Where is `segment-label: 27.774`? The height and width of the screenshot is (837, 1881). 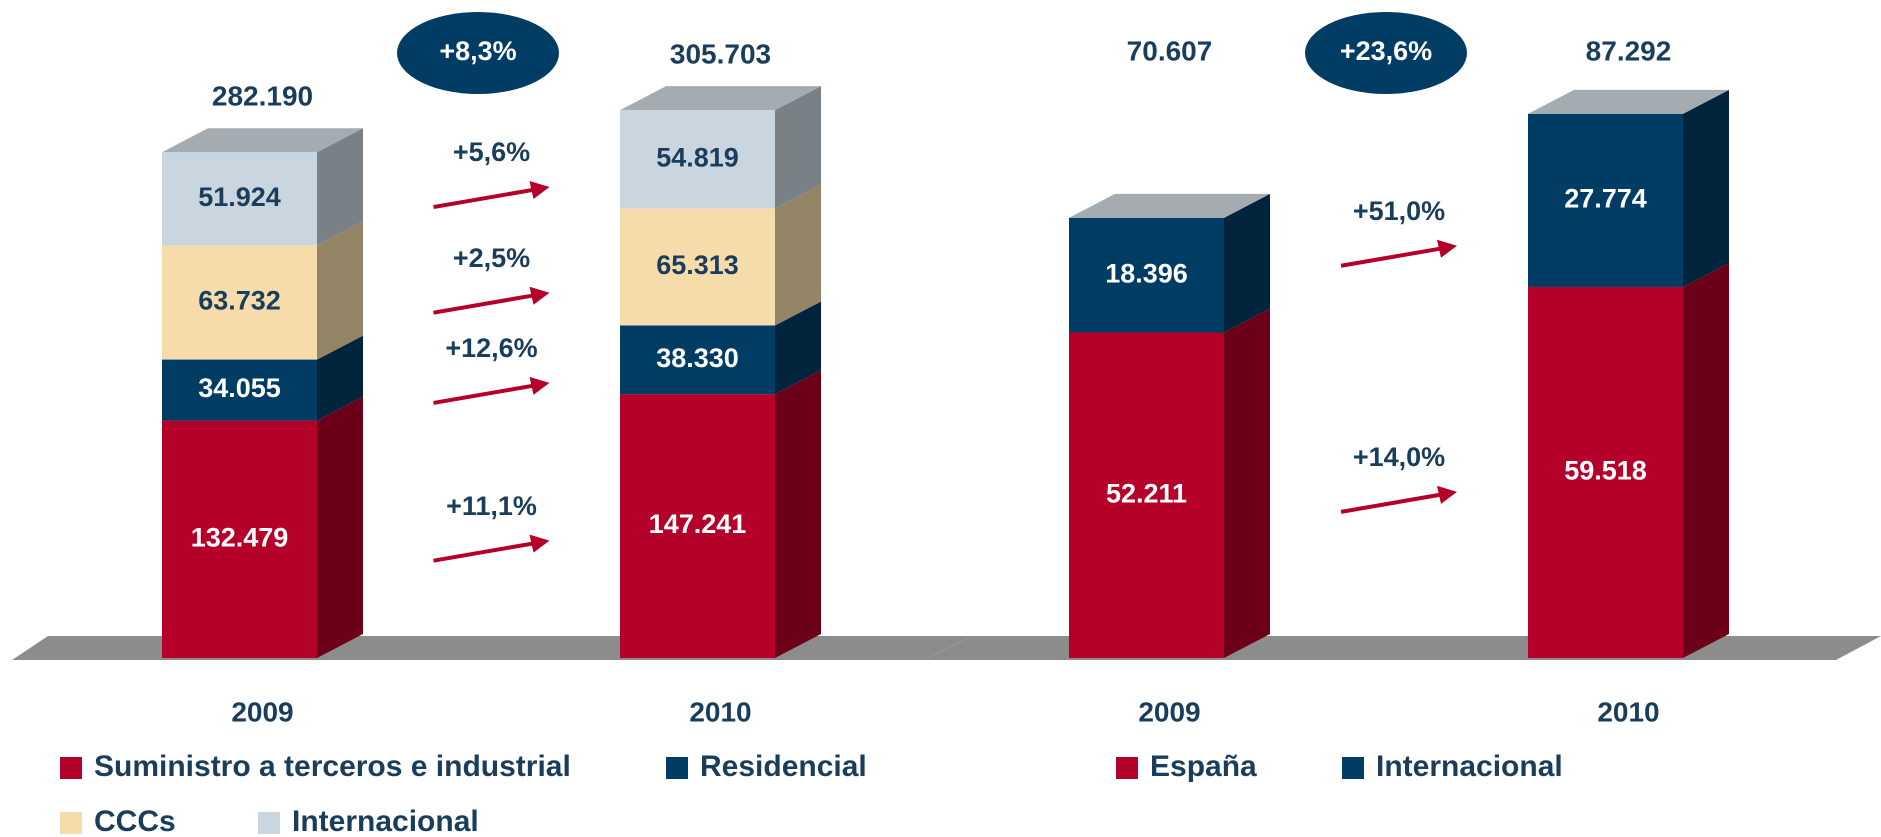 segment-label: 27.774 is located at coordinates (1605, 199).